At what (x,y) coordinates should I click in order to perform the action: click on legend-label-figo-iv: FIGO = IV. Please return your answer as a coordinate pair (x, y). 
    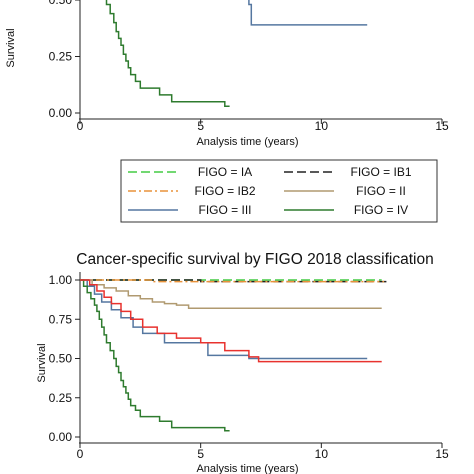
    Looking at the image, I should click on (381, 210).